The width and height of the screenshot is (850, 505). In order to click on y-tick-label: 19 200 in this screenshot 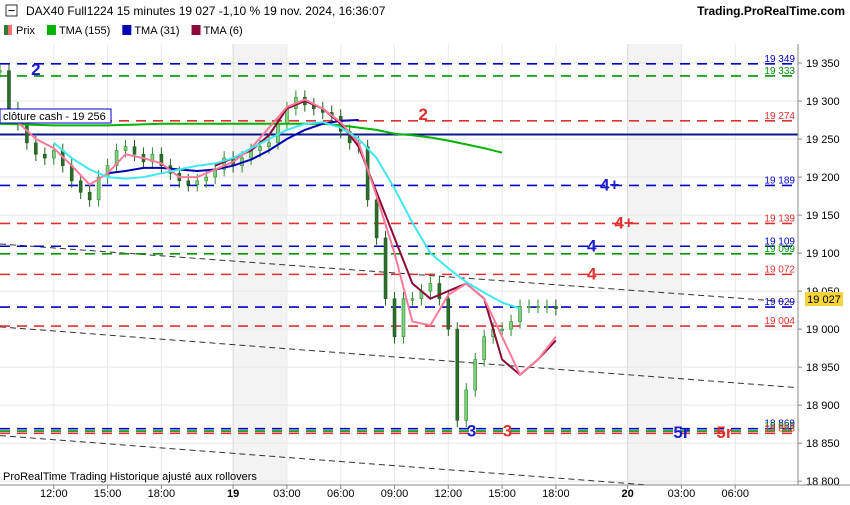, I will do `click(823, 178)`.